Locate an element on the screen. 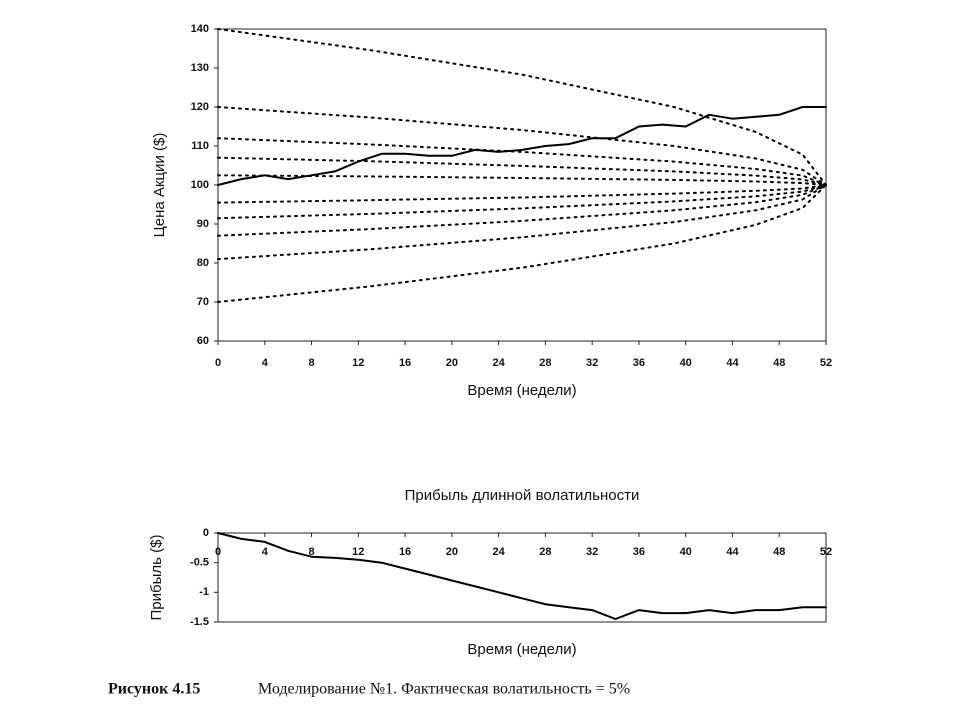 This screenshot has height=720, width=960. y-axis-title: Прибыль ($) is located at coordinates (156, 578).